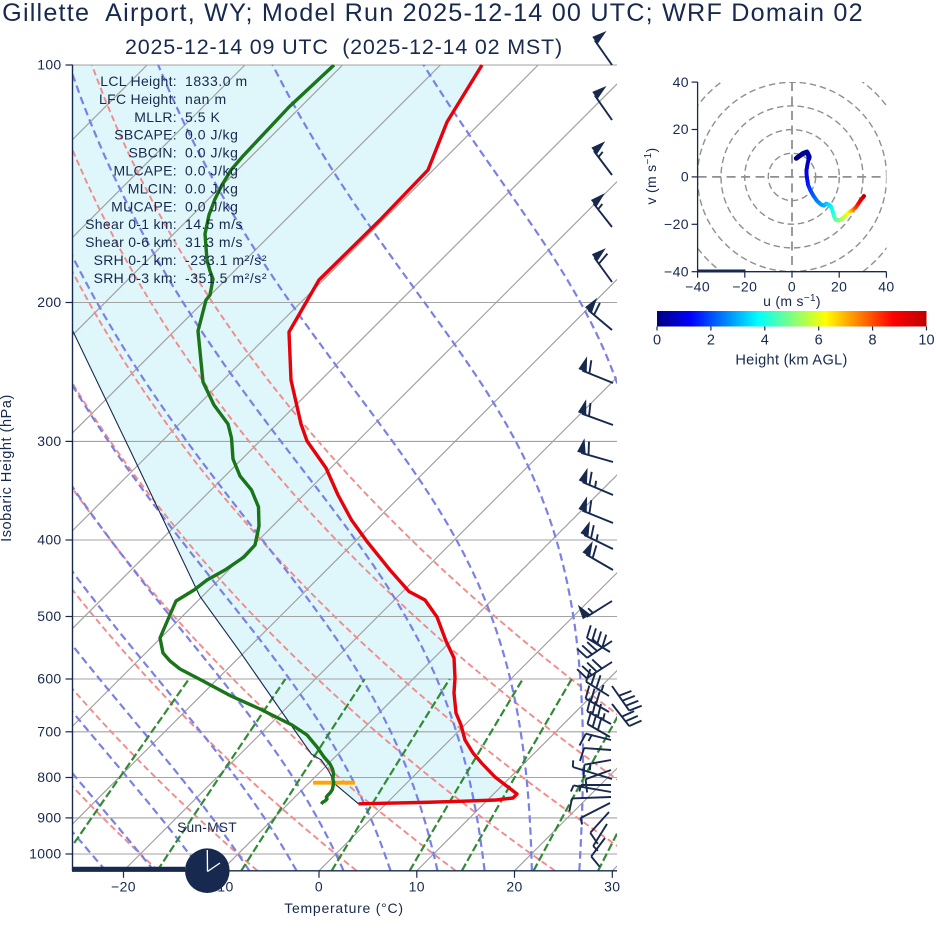  What do you see at coordinates (819, 341) in the screenshot?
I see `svg-text: 6` at bounding box center [819, 341].